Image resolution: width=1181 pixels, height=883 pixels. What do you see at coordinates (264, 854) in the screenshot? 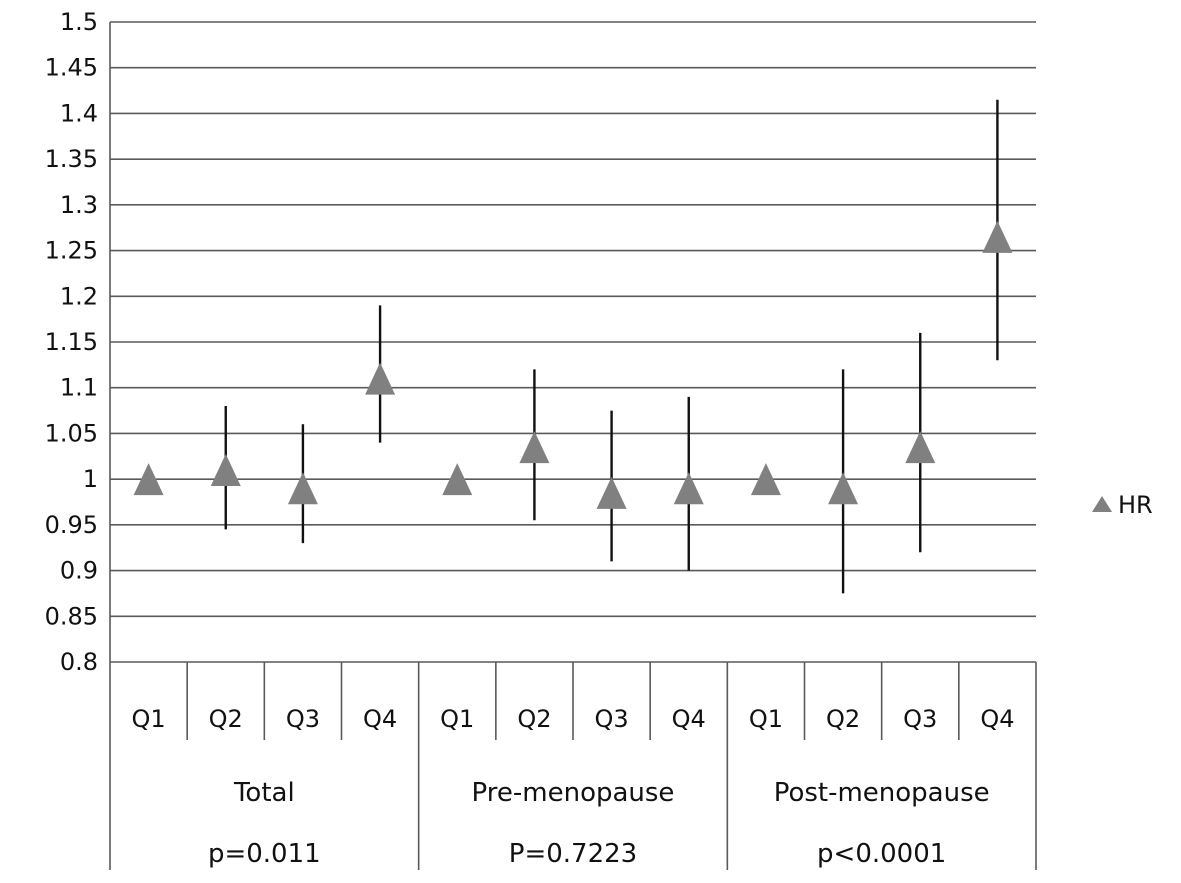
I see `group-pvalue: p=0.011` at bounding box center [264, 854].